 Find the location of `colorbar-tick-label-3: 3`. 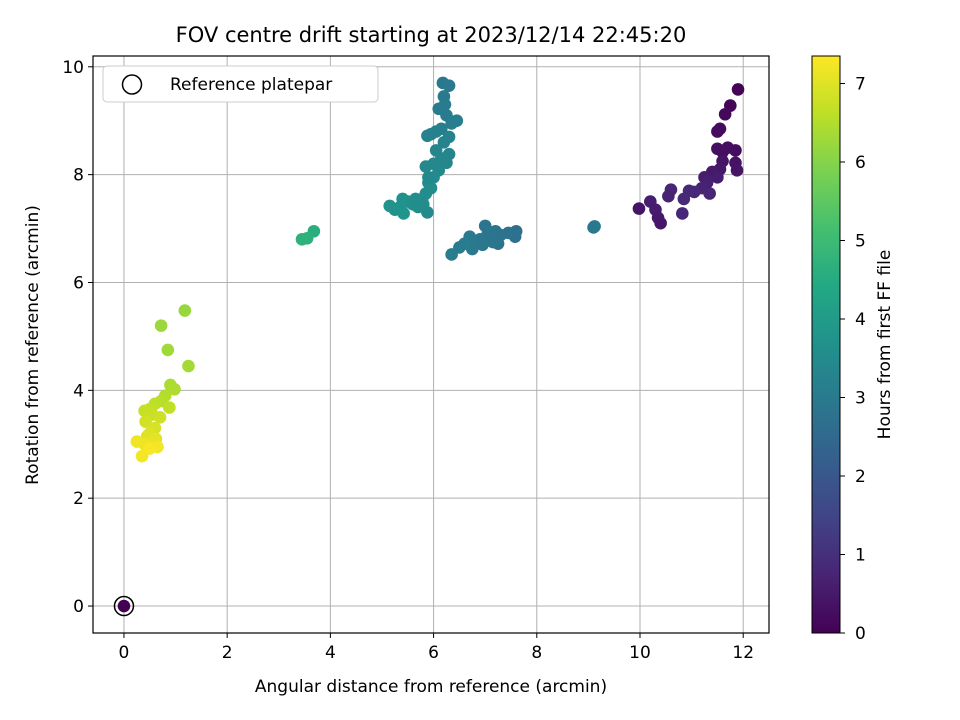

colorbar-tick-label-3: 3 is located at coordinates (860, 398).